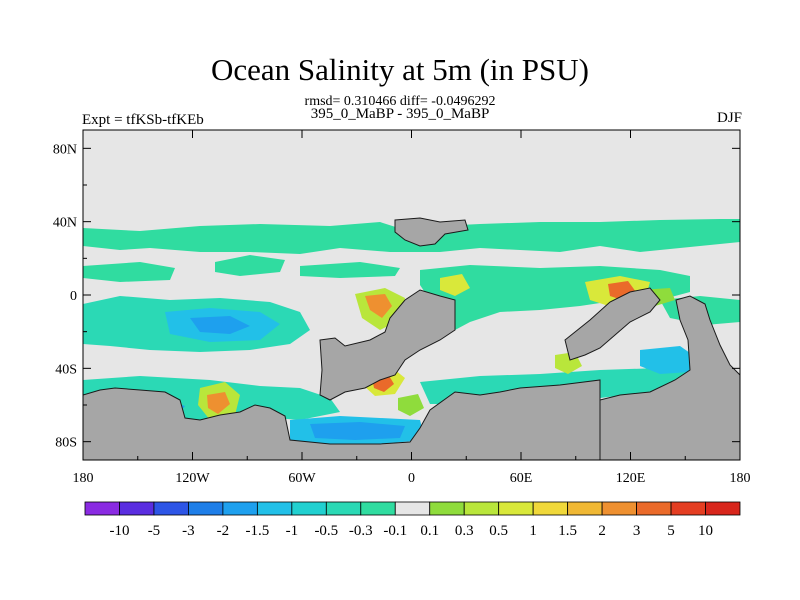 Image resolution: width=800 pixels, height=600 pixels. Describe the element at coordinates (292, 531) in the screenshot. I see `colorbar-label: -1` at that location.